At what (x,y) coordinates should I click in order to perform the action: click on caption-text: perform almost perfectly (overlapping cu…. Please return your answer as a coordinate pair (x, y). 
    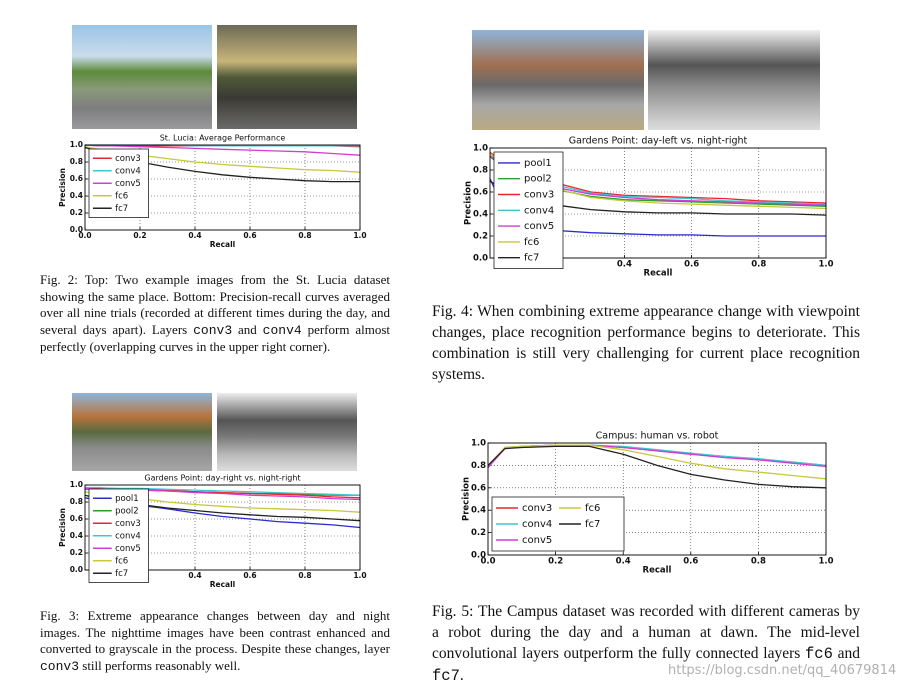
    Looking at the image, I should click on (215, 338).